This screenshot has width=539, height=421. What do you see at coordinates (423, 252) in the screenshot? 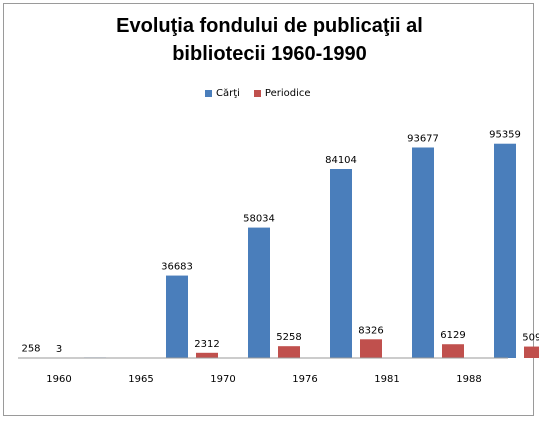
I see `bar-carti-1981` at bounding box center [423, 252].